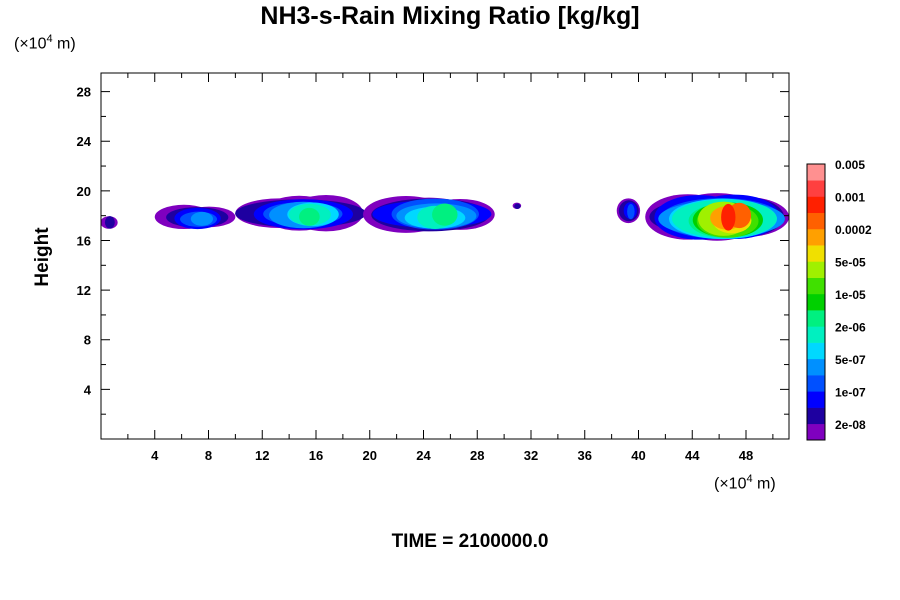  Describe the element at coordinates (638, 455) in the screenshot. I see `x-tick-label: 40` at that location.